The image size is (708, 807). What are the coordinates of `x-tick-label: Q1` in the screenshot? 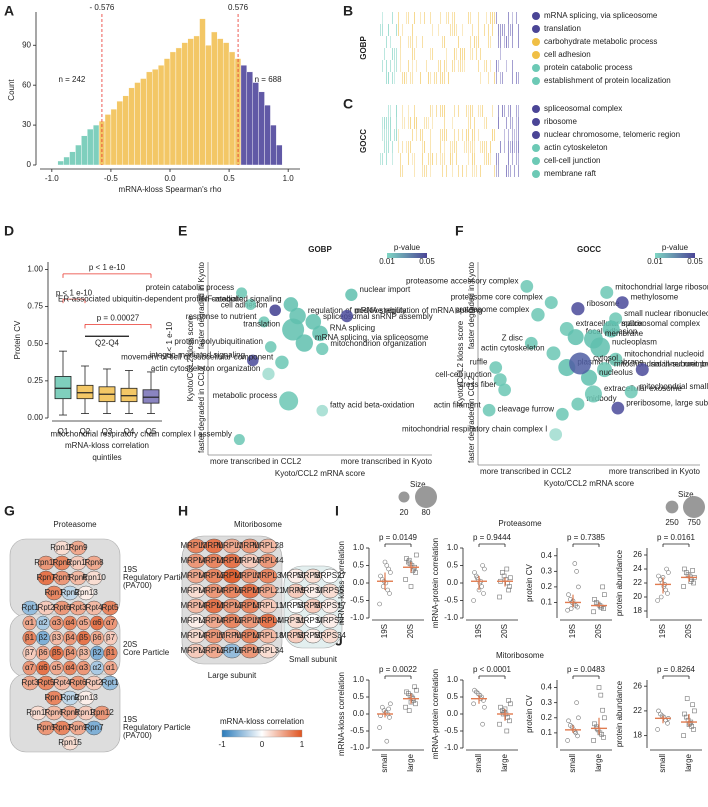 It's located at (63, 431).